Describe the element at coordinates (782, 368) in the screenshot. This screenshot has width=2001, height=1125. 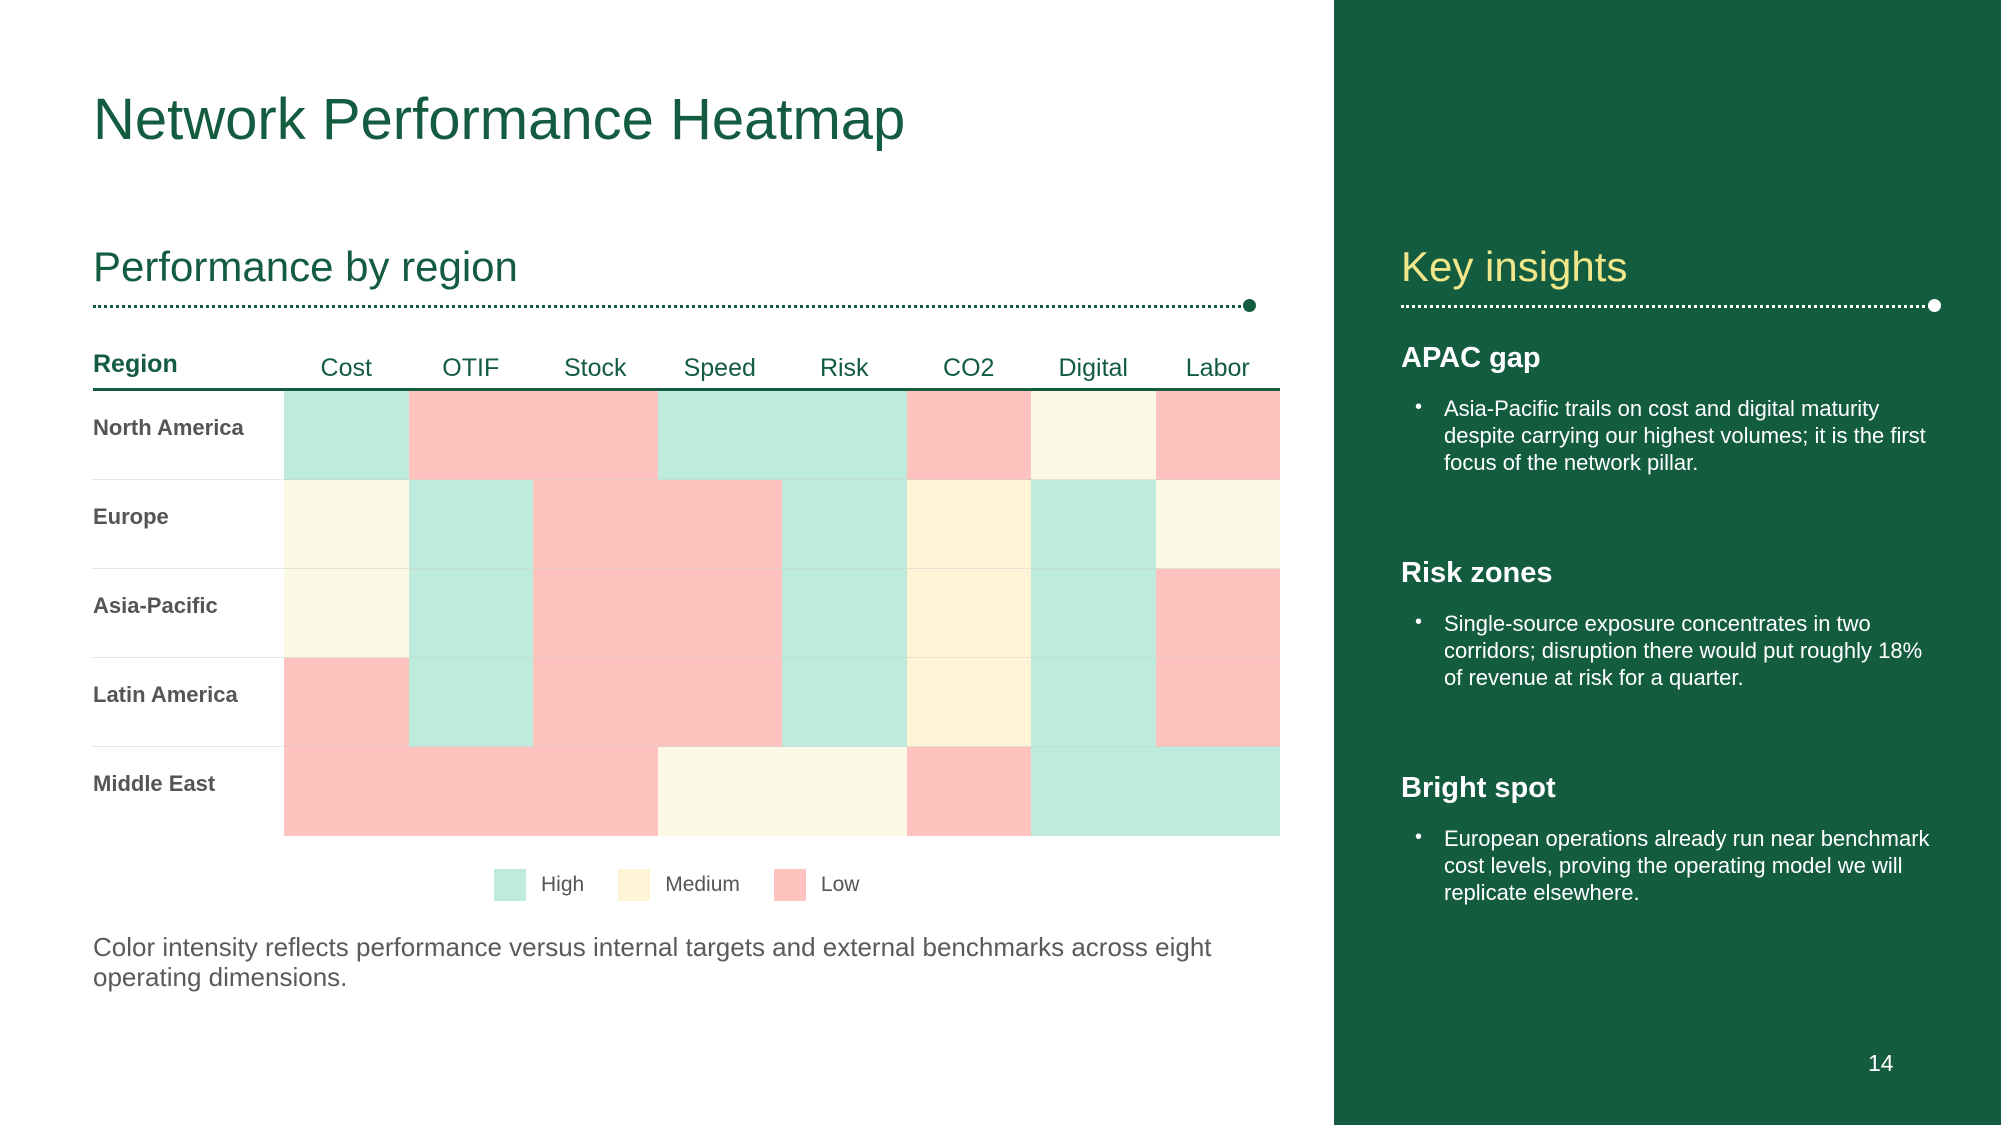
I see `metric-column-headers: Cost OTIF Stock Speed Risk CO2 Digital Labor` at that location.